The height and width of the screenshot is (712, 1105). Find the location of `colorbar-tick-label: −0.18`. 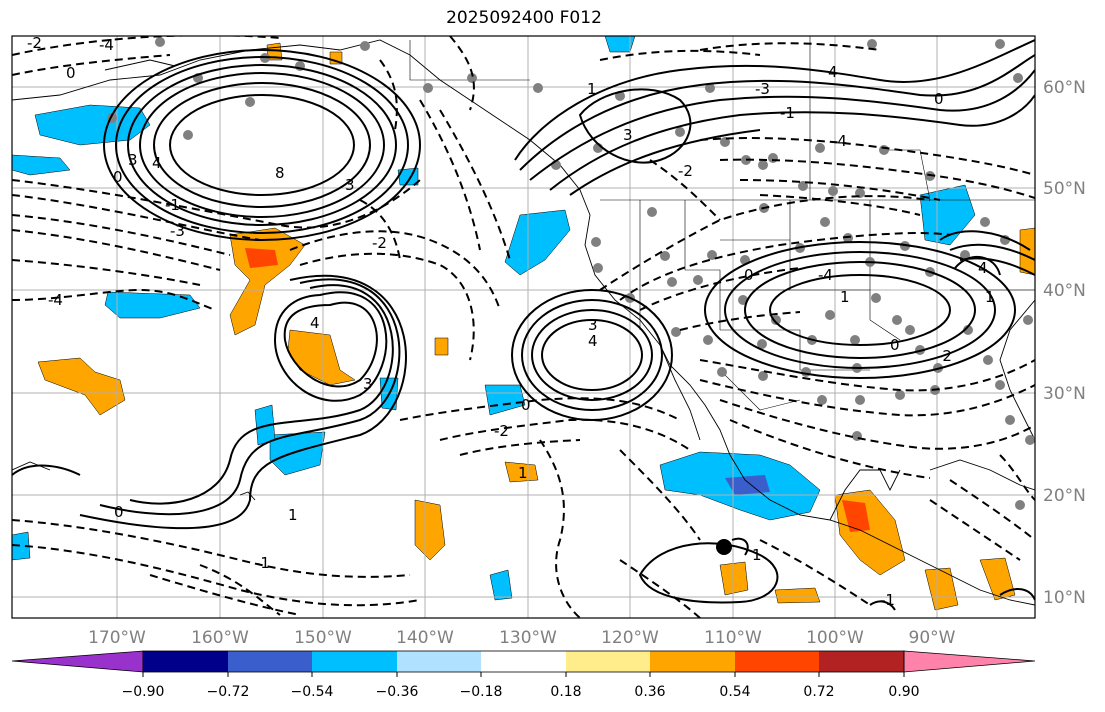

colorbar-tick-label: −0.18 is located at coordinates (481, 692).